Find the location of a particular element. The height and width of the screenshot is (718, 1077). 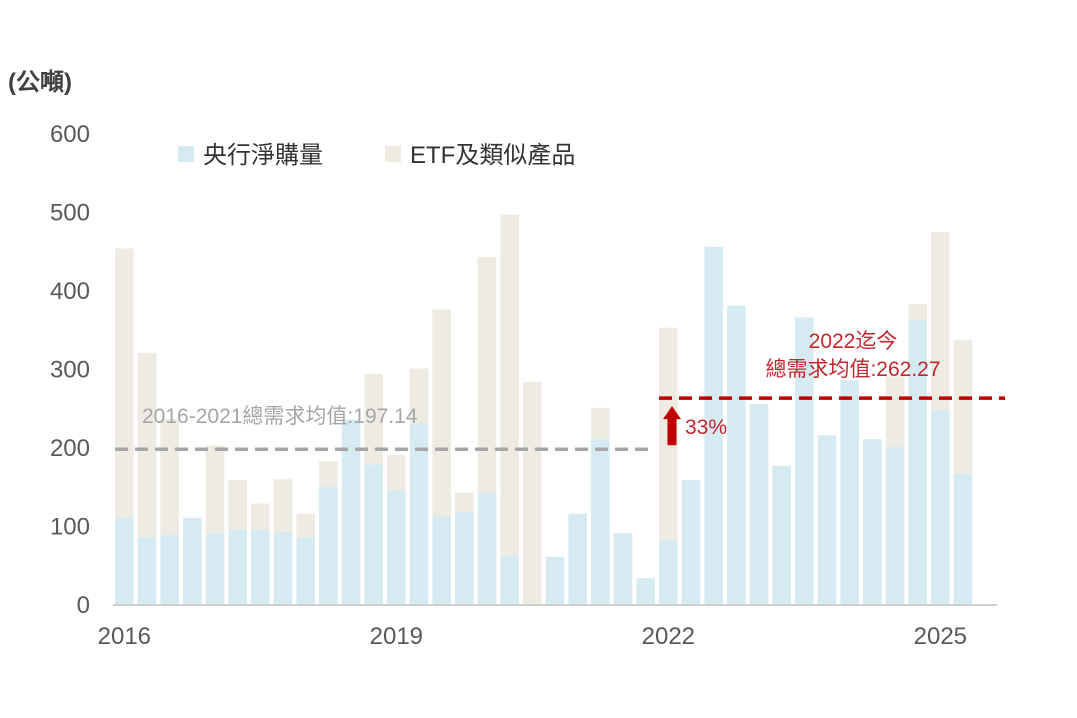

y-tick-label: 300 is located at coordinates (70, 370).